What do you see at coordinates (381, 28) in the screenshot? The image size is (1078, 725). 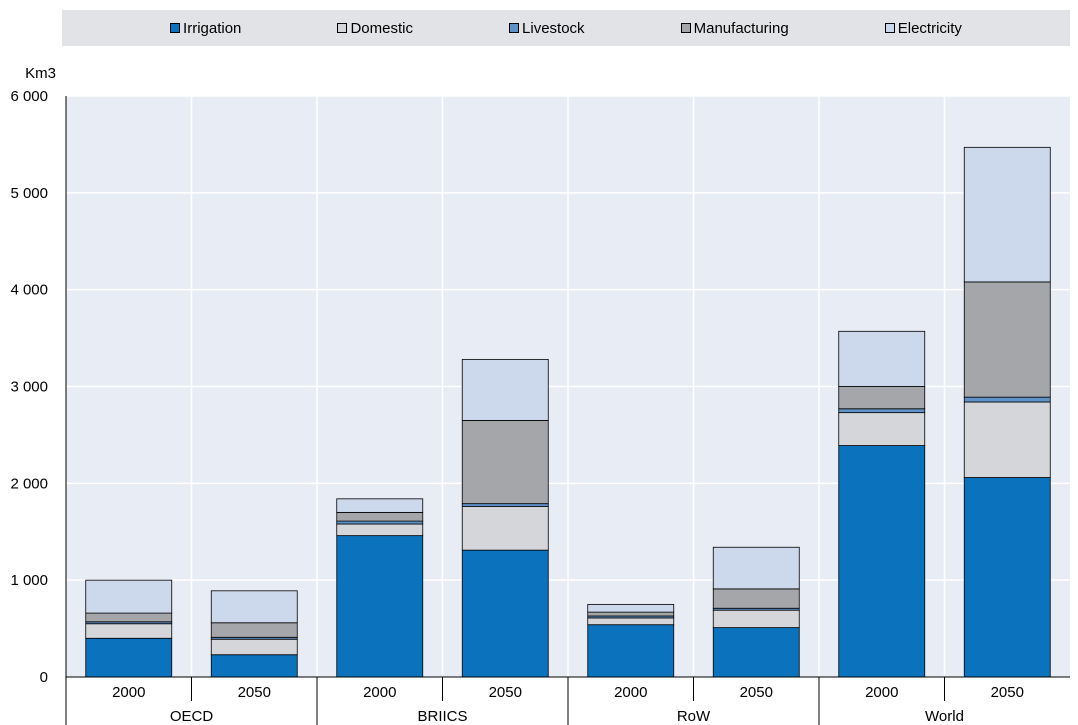 I see `legend-label: Domestic` at bounding box center [381, 28].